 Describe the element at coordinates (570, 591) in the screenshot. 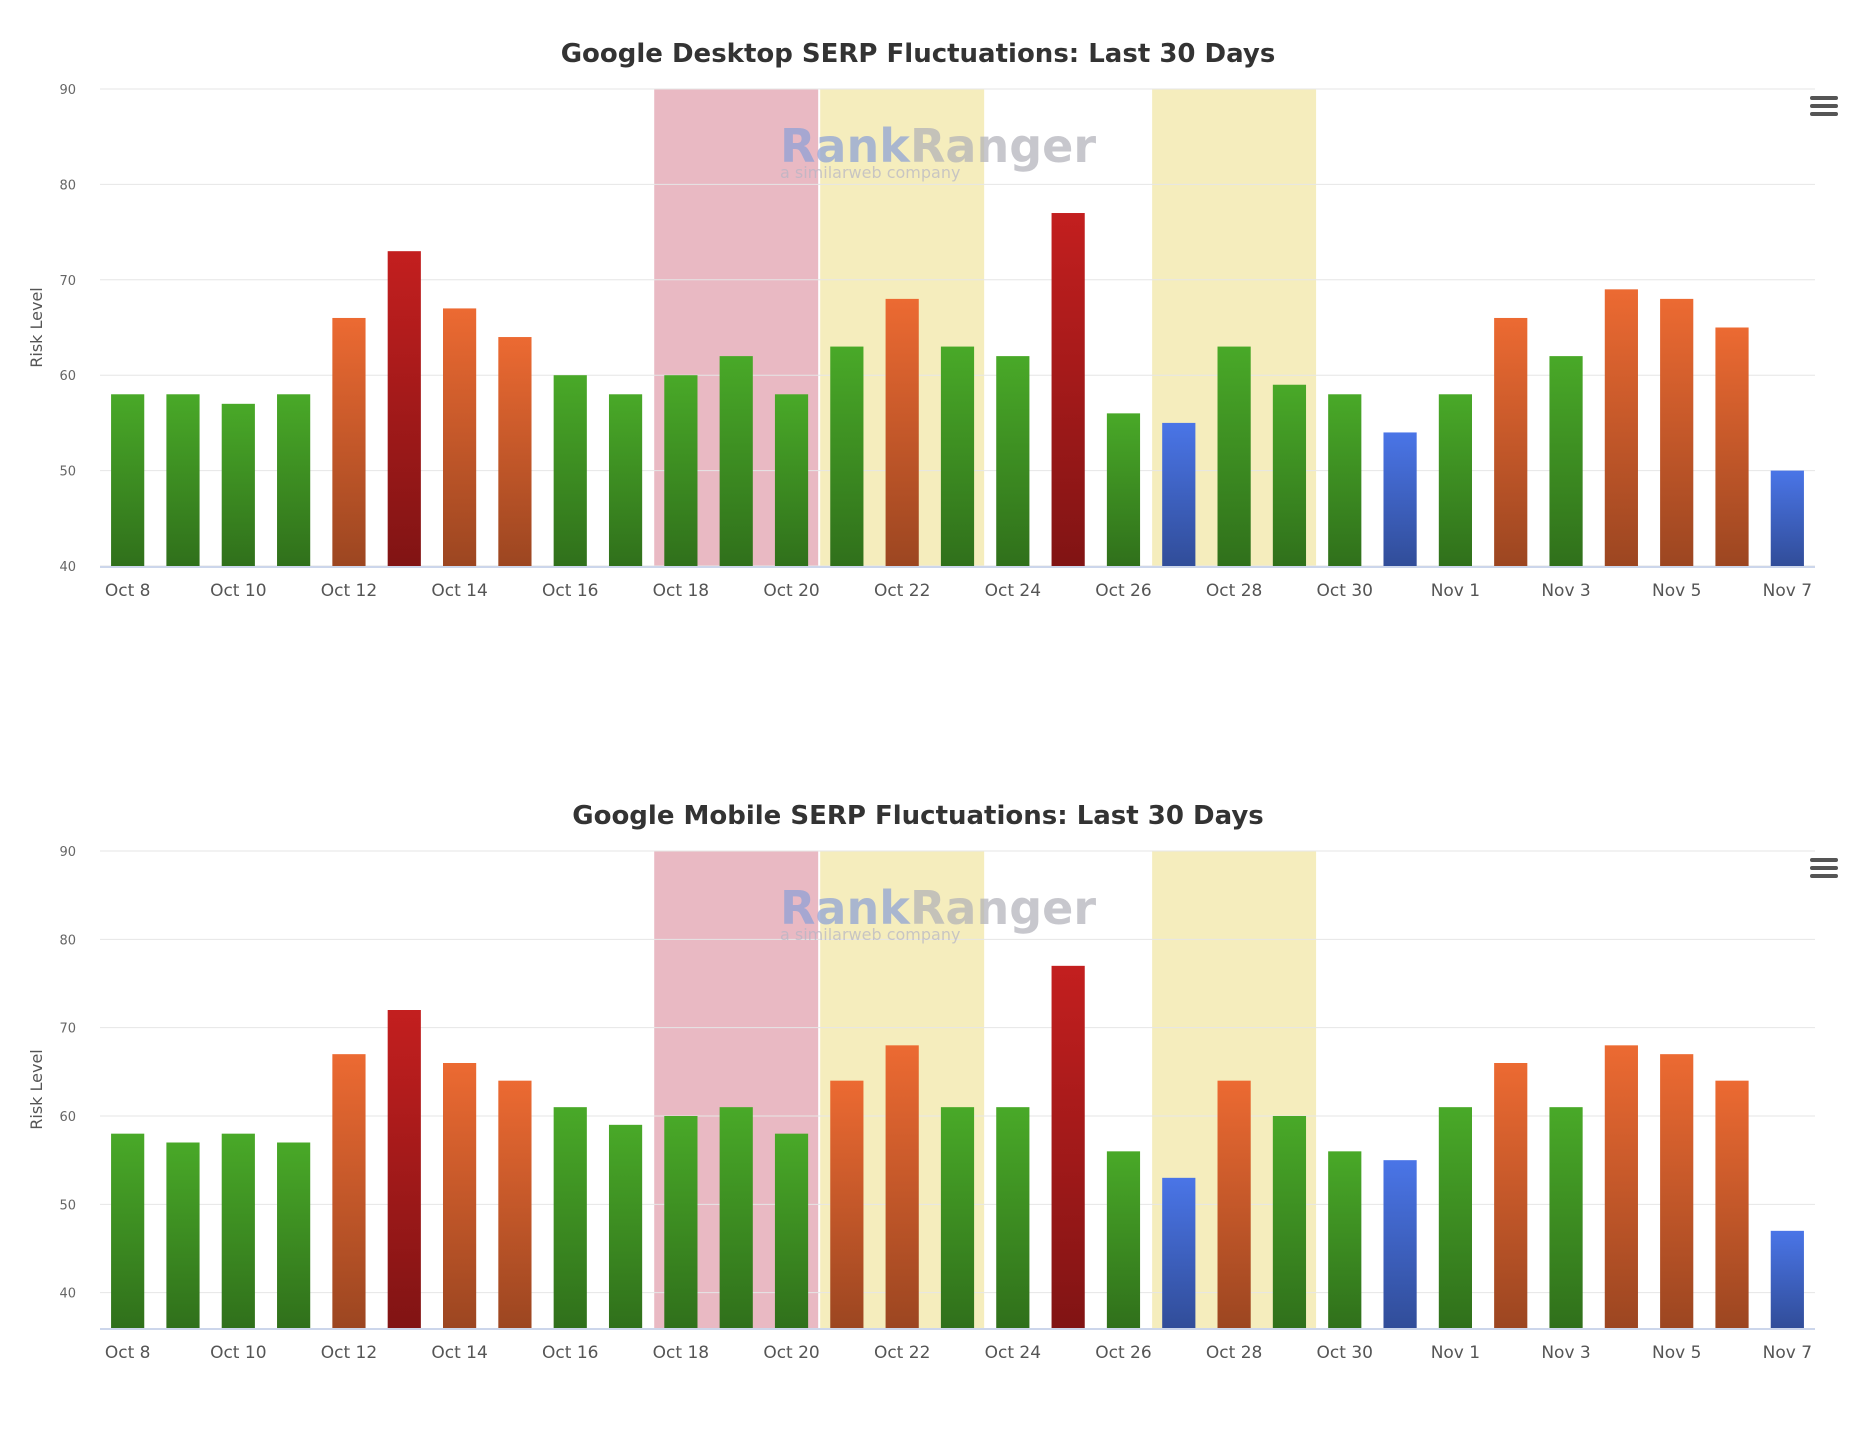

I see `x-tick-label: Oct 16` at that location.